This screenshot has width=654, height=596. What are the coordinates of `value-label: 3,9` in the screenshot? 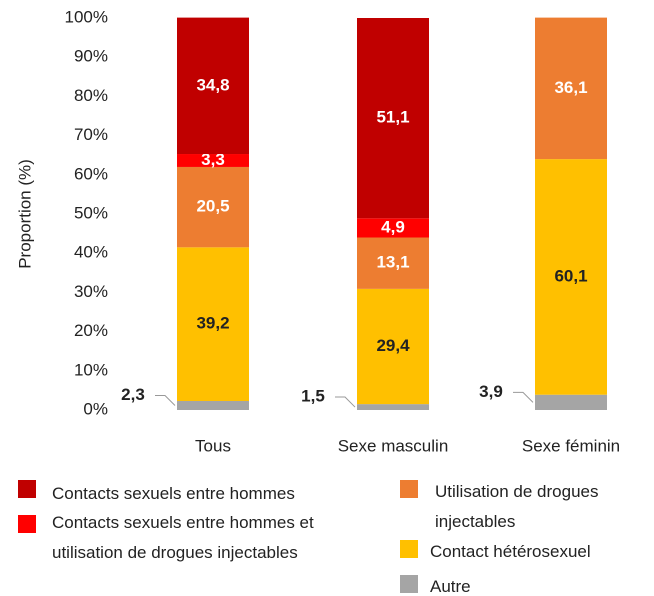 It's located at (491, 391).